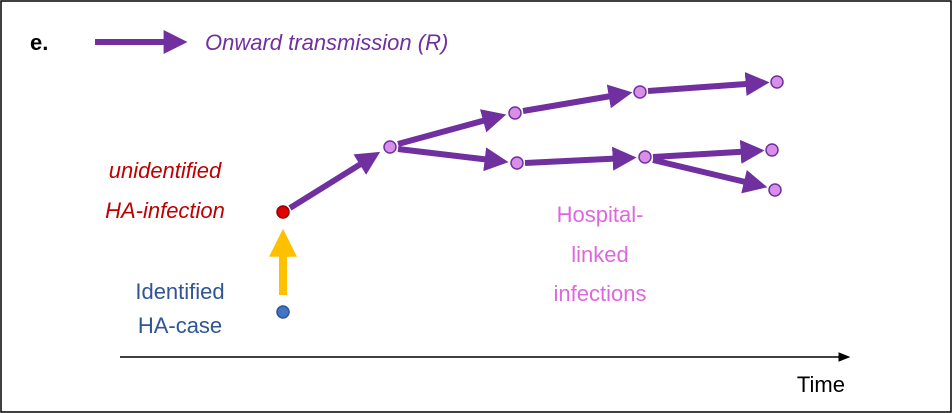 The image size is (952, 413). What do you see at coordinates (180, 325) in the screenshot?
I see `identified-label: HA-case` at bounding box center [180, 325].